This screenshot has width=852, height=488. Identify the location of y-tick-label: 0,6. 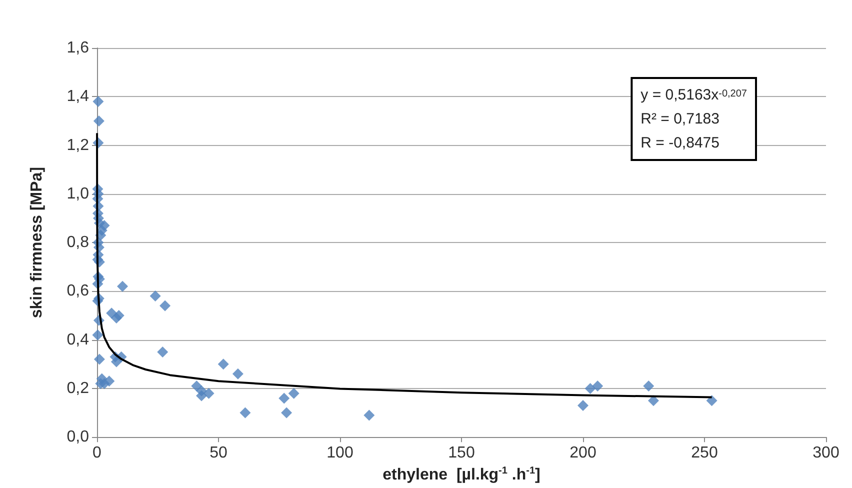
(78, 291).